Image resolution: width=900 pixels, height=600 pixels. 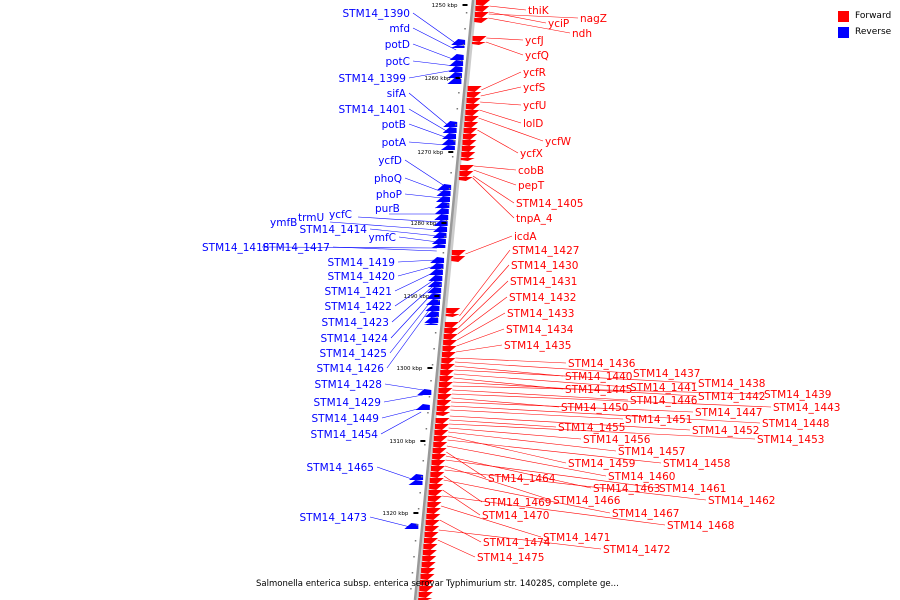 I want to click on reverse-gene-label: potC, so click(x=397, y=62).